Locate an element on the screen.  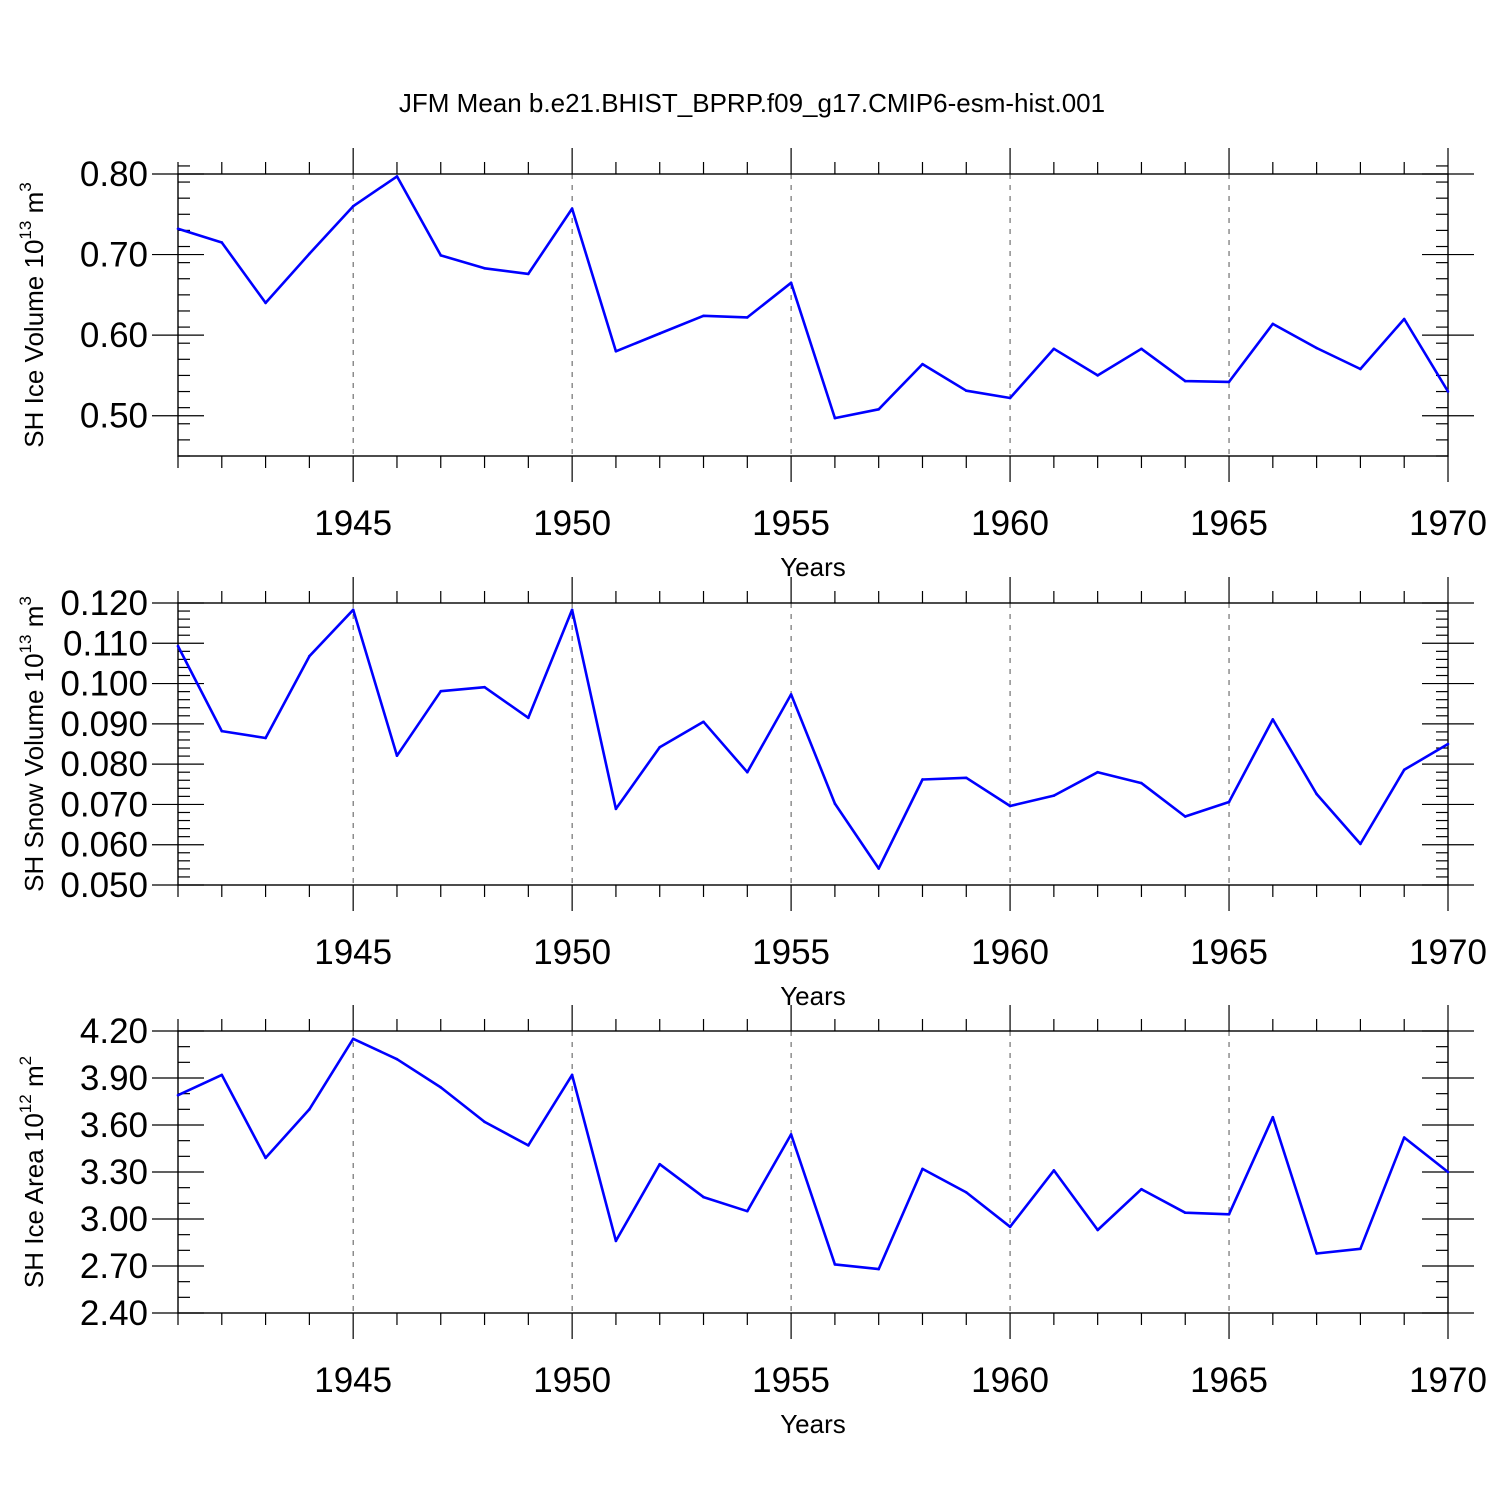
y-tick-label: 0.100 is located at coordinates (104, 684).